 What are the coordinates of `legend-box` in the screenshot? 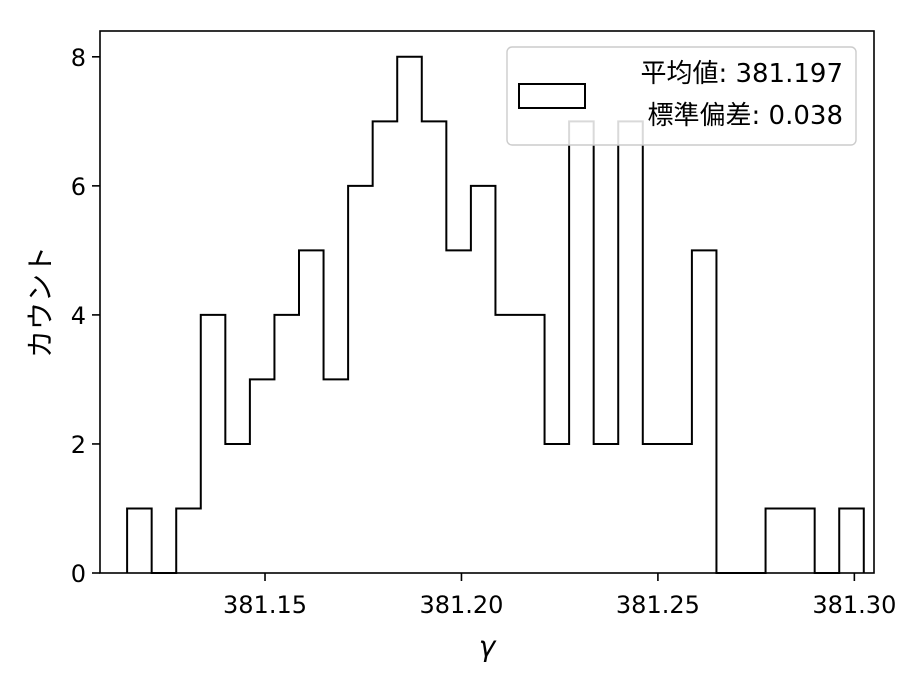 It's located at (681, 96).